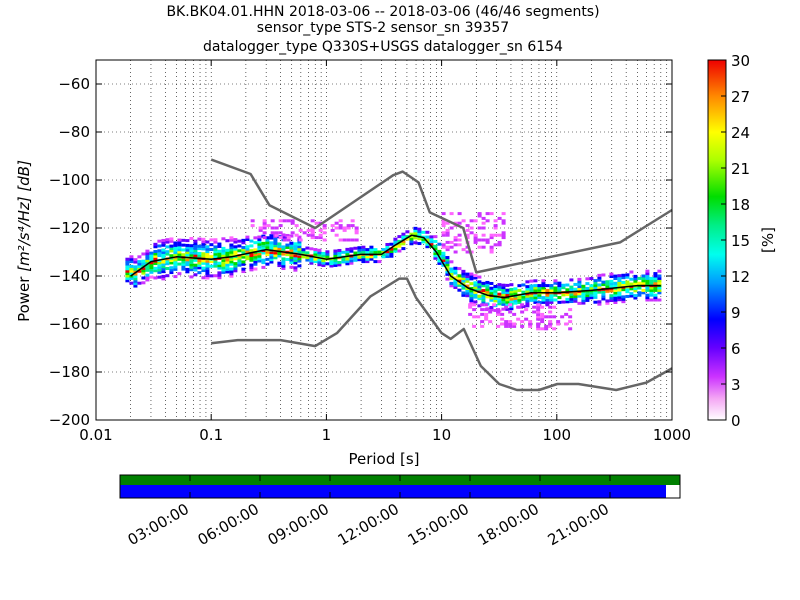 The height and width of the screenshot is (600, 800). Describe the element at coordinates (735, 241) in the screenshot. I see `colorbar-ticks: 0 3 6 9 12 15 18 21 24 27 30` at that location.